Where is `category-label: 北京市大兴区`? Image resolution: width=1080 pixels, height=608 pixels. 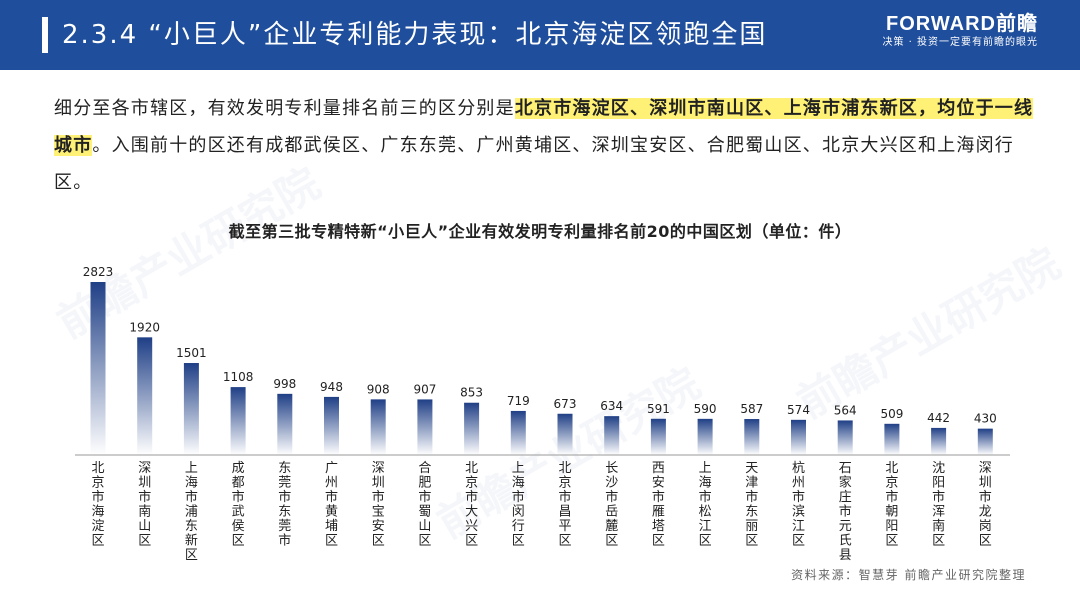 category-label: 北京市大兴区 is located at coordinates (471, 505).